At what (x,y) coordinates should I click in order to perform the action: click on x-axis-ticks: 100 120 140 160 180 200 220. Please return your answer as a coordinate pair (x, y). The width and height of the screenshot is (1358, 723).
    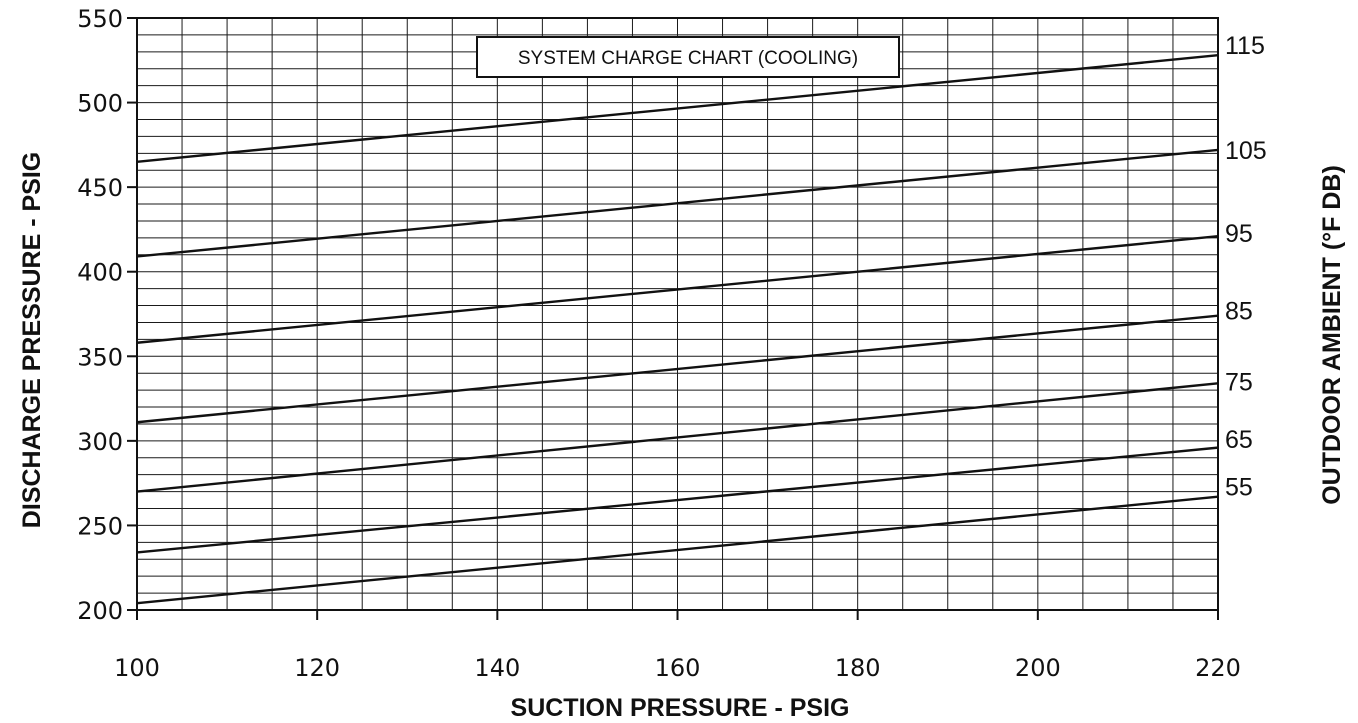
    Looking at the image, I should click on (677, 646).